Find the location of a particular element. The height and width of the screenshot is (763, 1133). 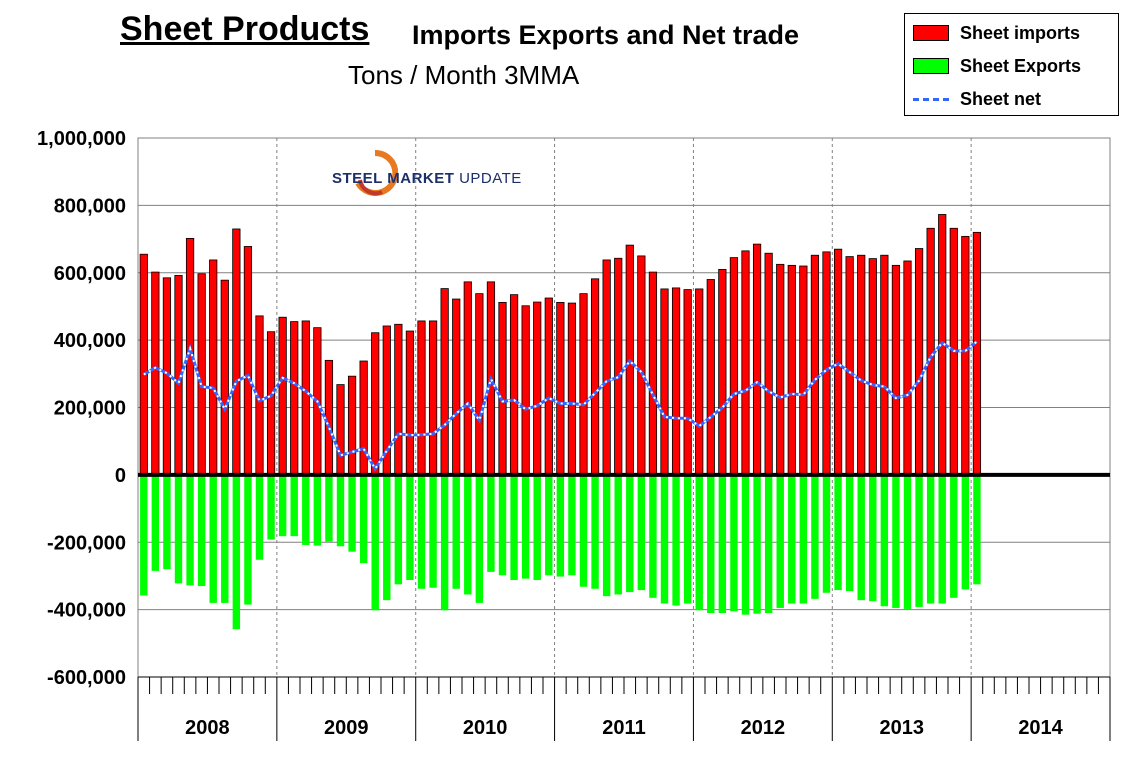

legend-swatch-exports is located at coordinates (931, 66).